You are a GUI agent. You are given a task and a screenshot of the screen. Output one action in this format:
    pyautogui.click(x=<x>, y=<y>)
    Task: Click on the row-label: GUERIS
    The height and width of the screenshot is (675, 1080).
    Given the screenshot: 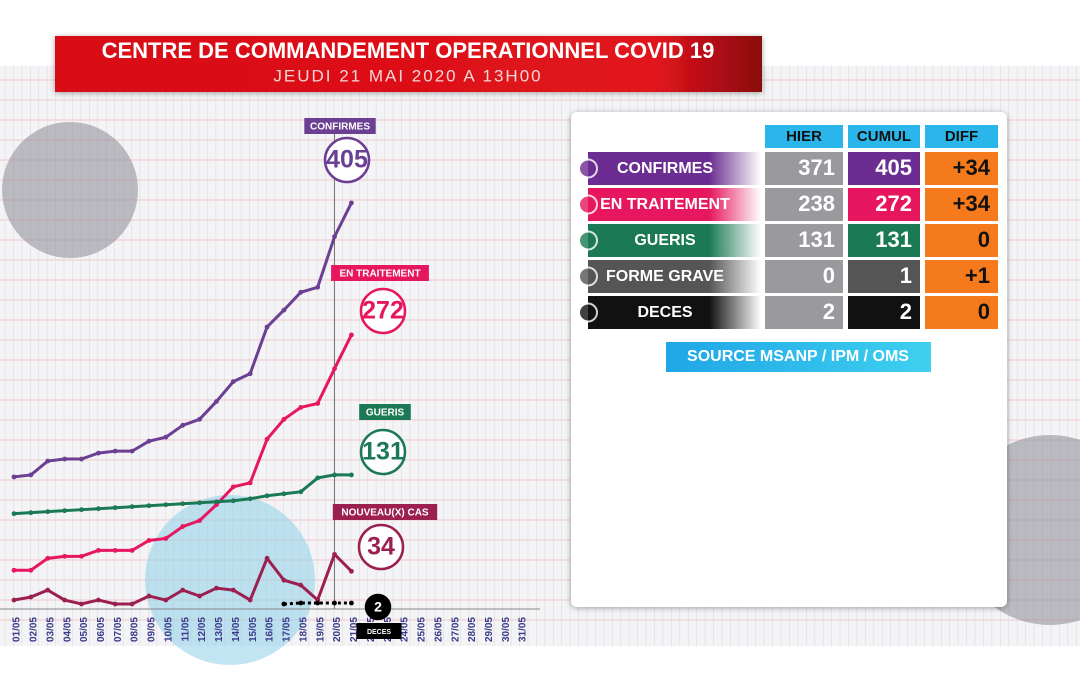 What is the action you would take?
    pyautogui.click(x=665, y=240)
    